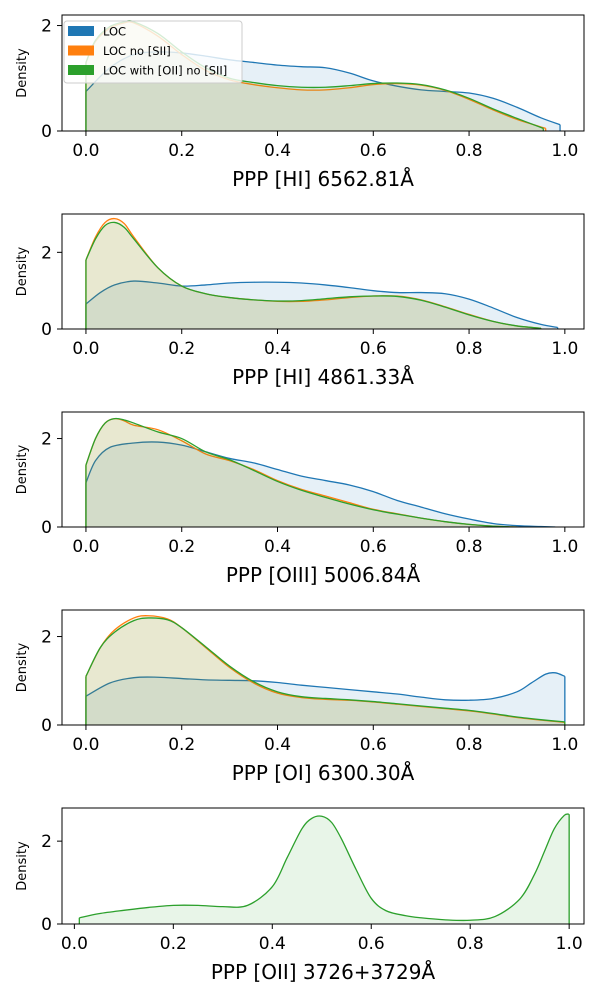  What do you see at coordinates (323, 773) in the screenshot?
I see `x-axis-label: PPP [OI] 6300.30Å` at bounding box center [323, 773].